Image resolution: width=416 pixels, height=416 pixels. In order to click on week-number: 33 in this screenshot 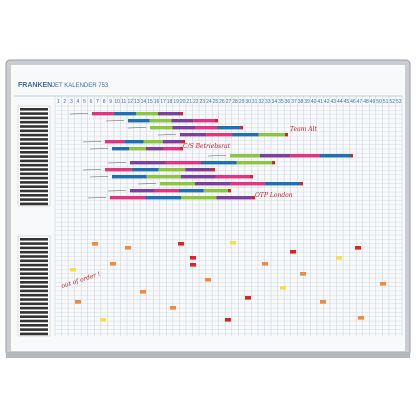, I will do `click(268, 102)`.